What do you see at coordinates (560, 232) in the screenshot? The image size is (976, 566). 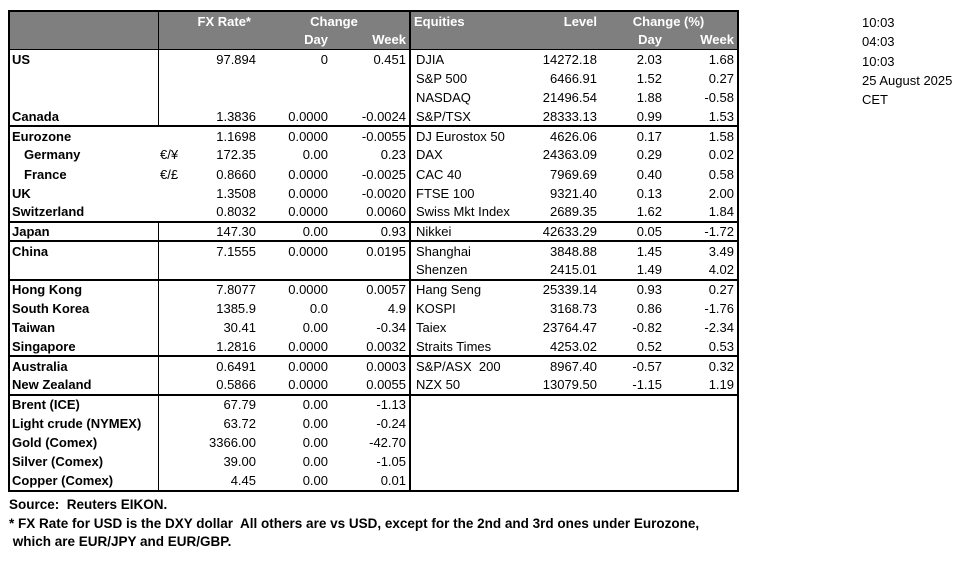 I see `equity-level: 42633.29` at bounding box center [560, 232].